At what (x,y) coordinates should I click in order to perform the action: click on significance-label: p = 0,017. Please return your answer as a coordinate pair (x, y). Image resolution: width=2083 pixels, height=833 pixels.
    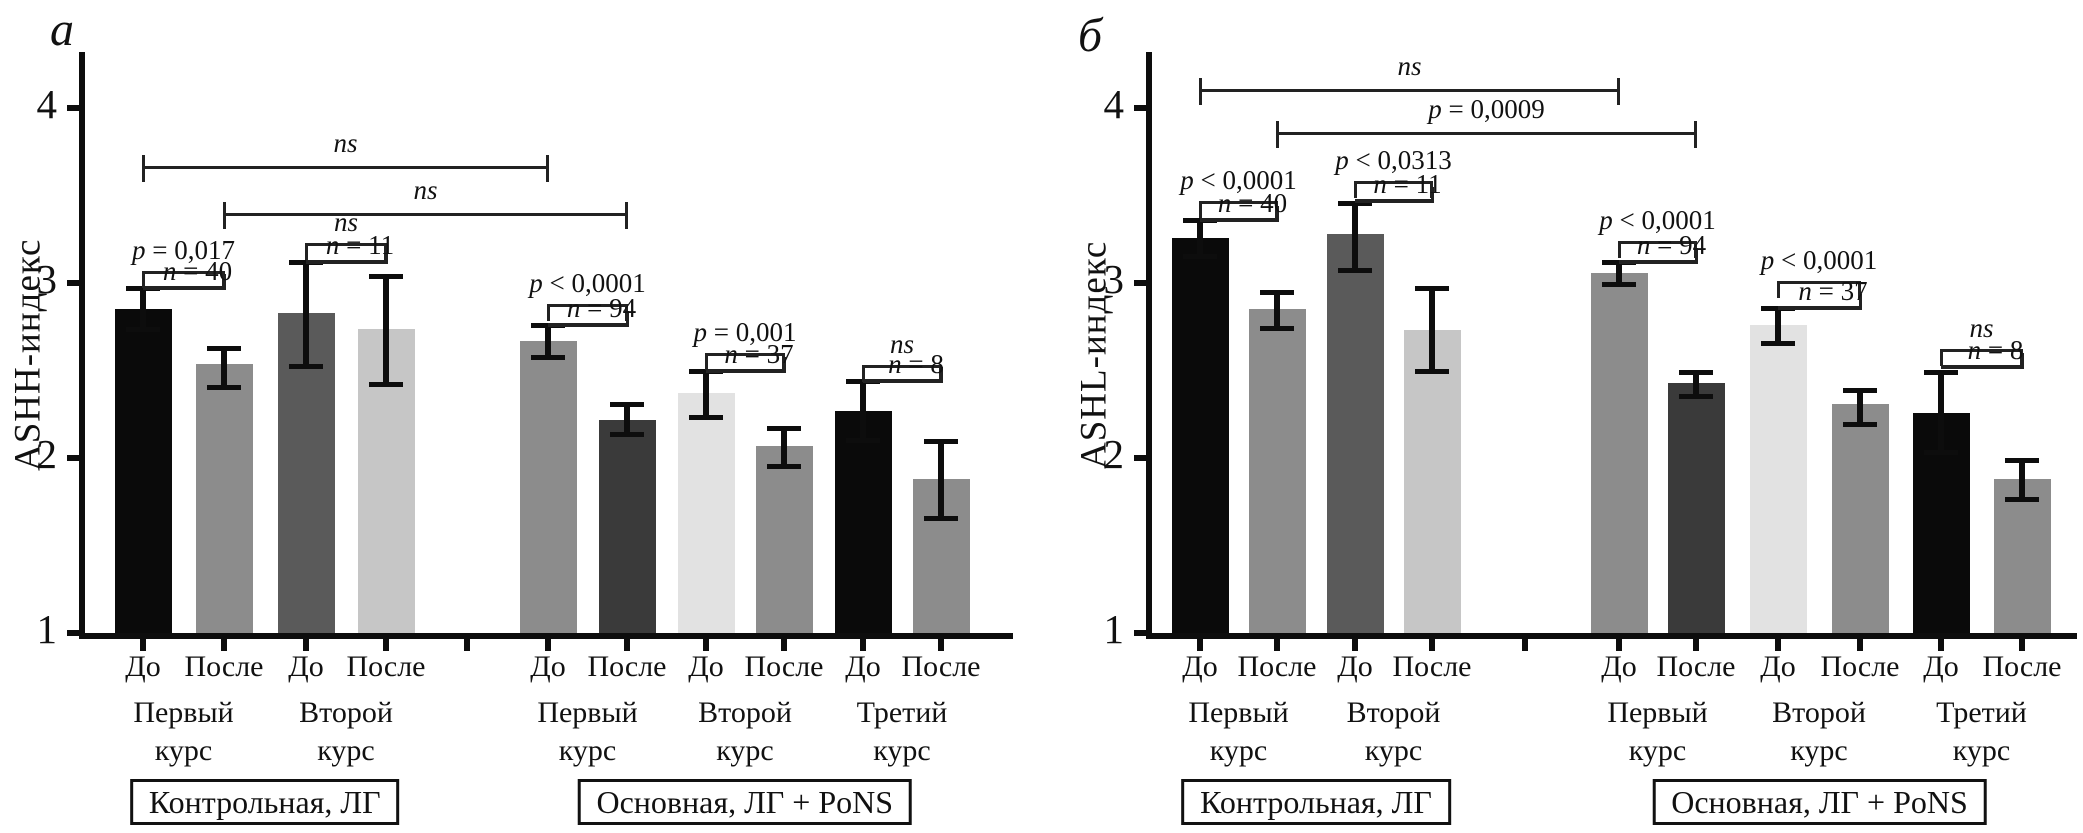
    Looking at the image, I should click on (183, 249).